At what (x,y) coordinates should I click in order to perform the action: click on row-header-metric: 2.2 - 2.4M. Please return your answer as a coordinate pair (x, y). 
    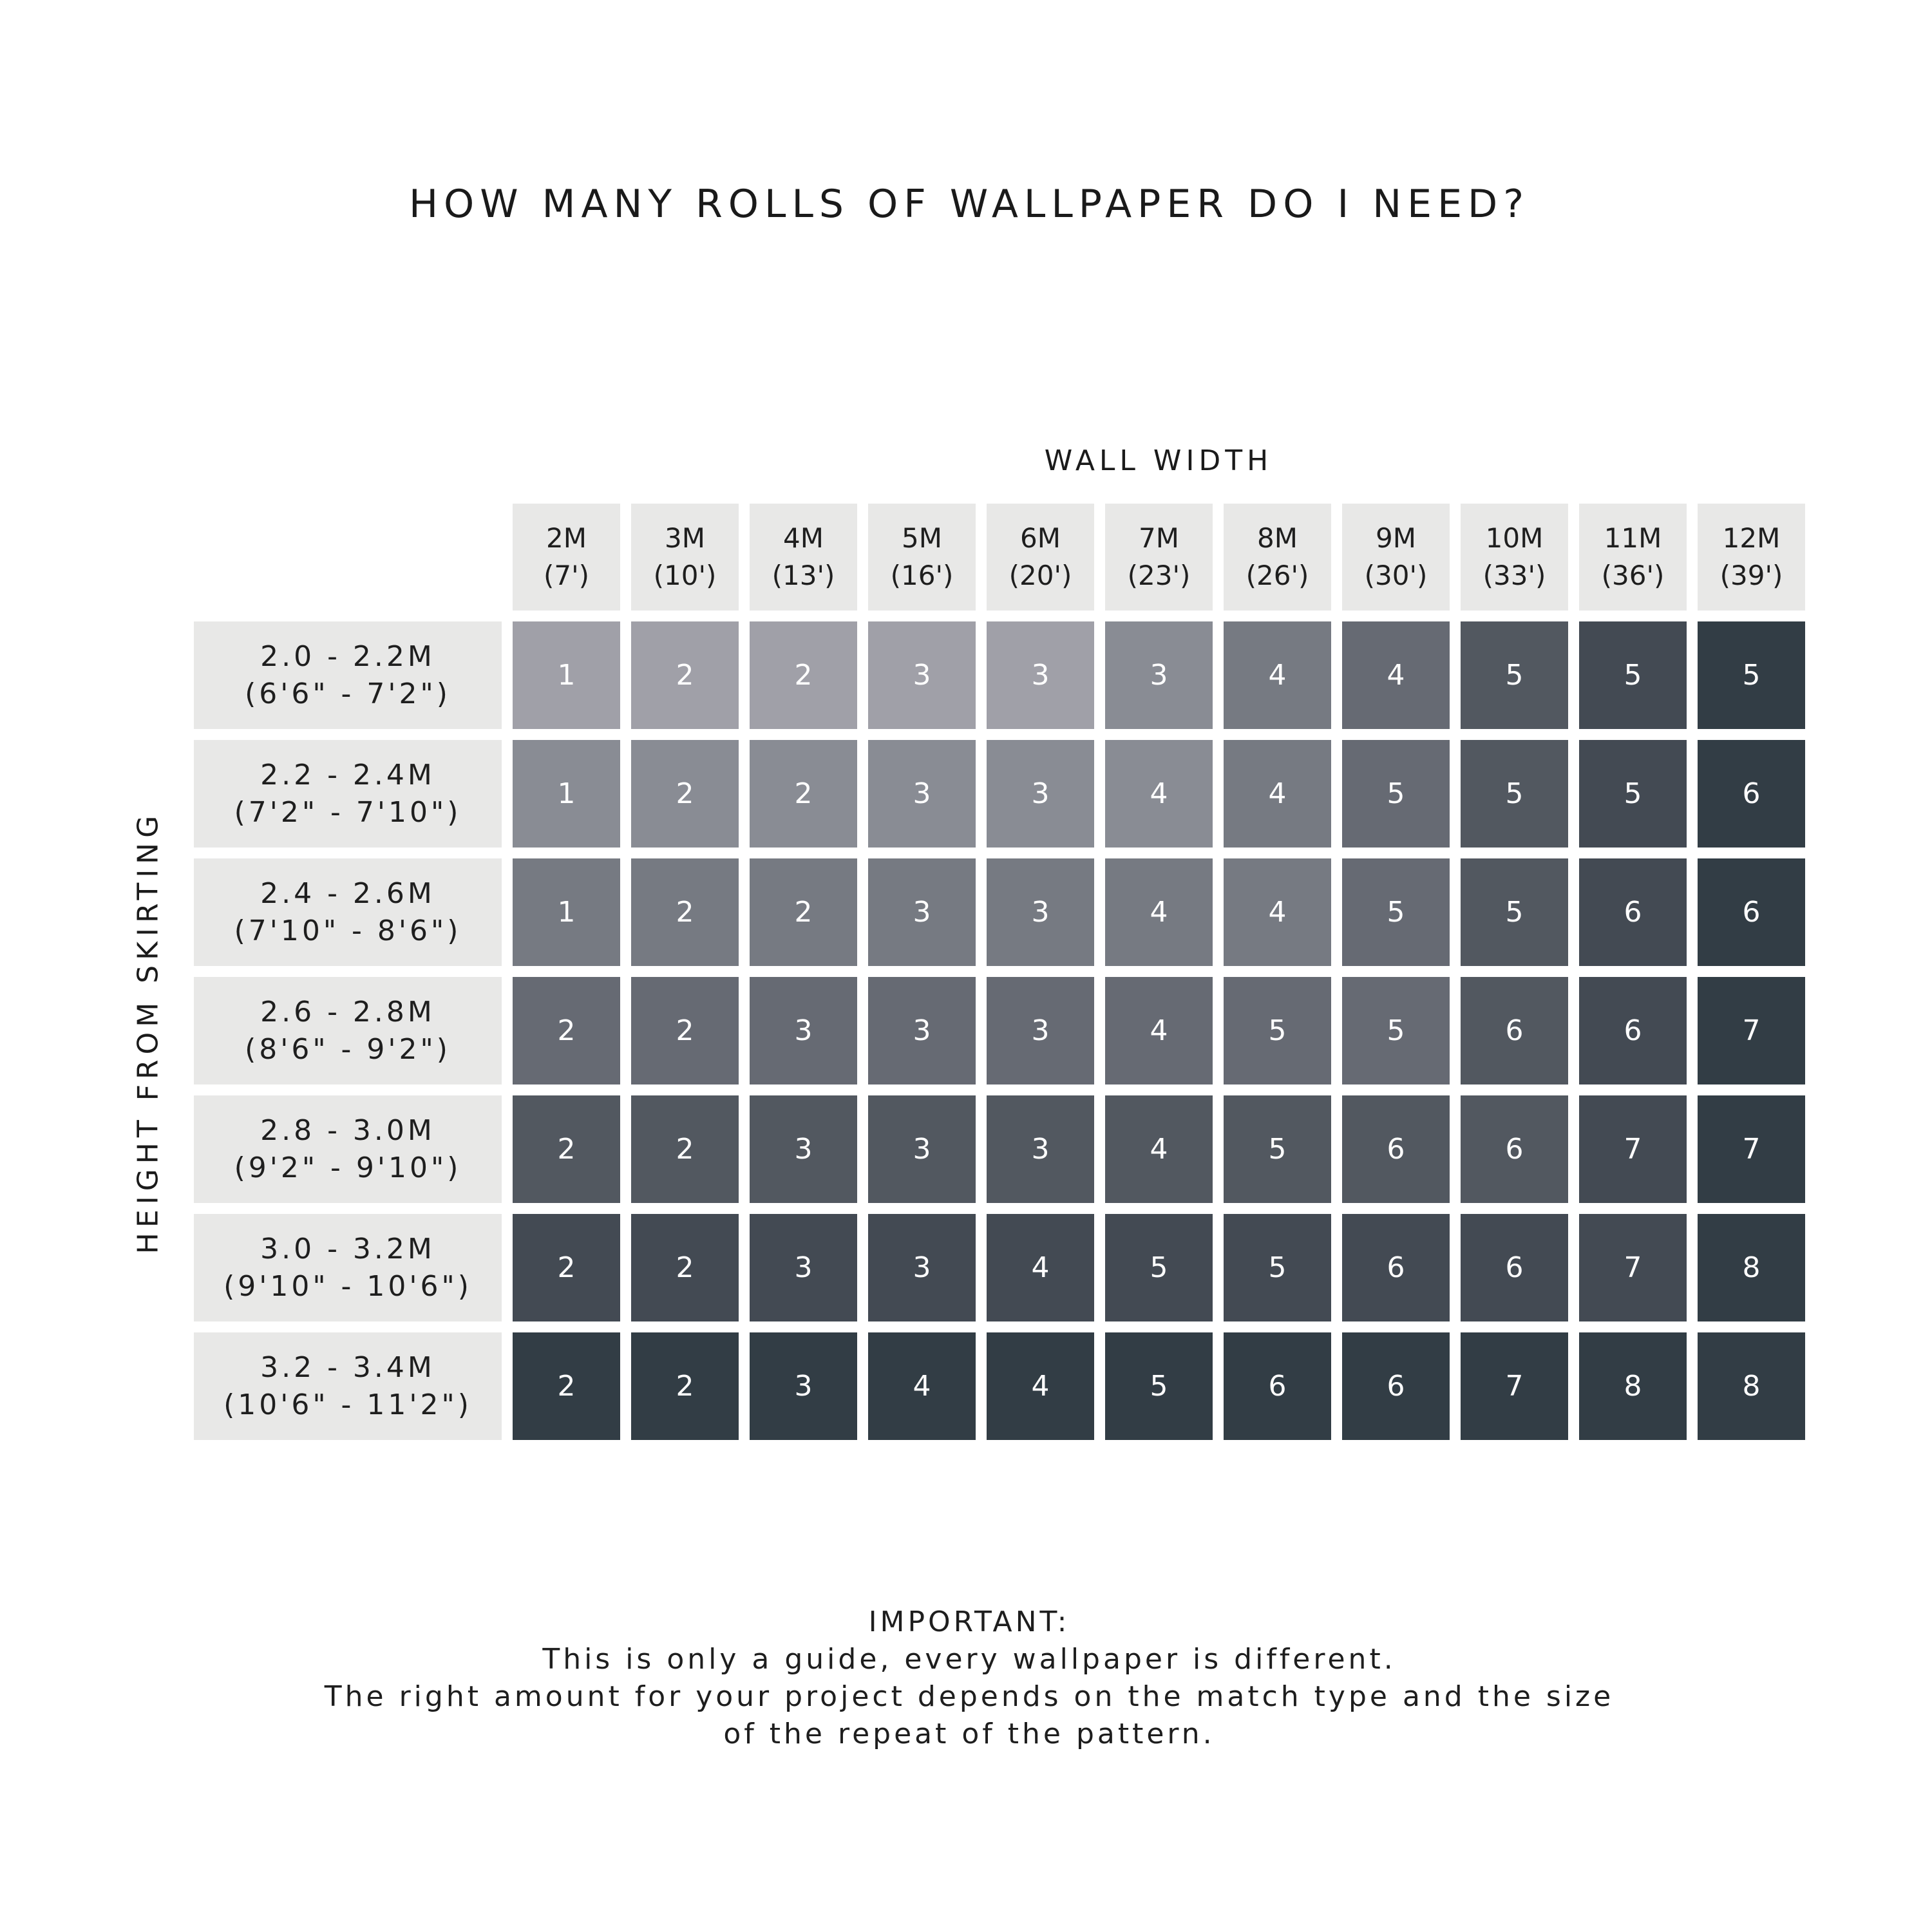
    Looking at the image, I should click on (348, 775).